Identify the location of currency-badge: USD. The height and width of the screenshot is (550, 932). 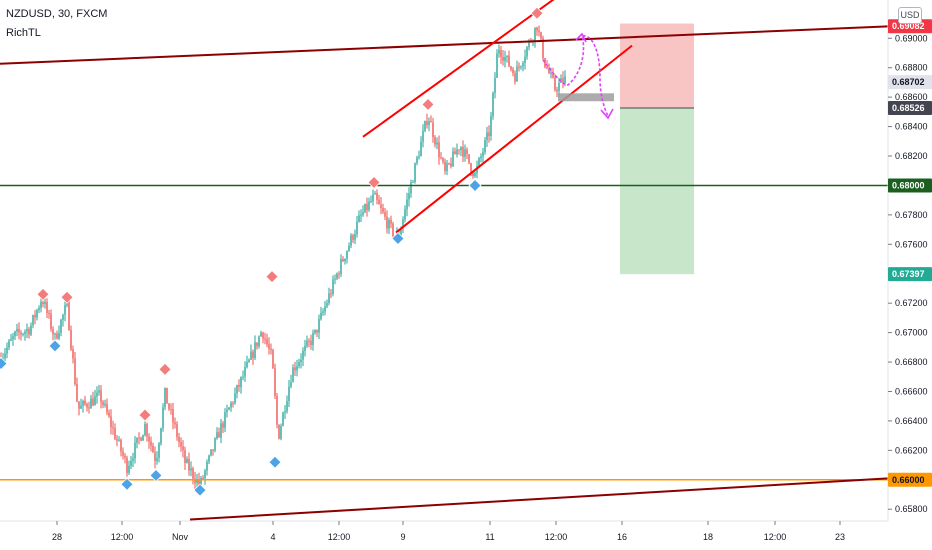
(910, 15).